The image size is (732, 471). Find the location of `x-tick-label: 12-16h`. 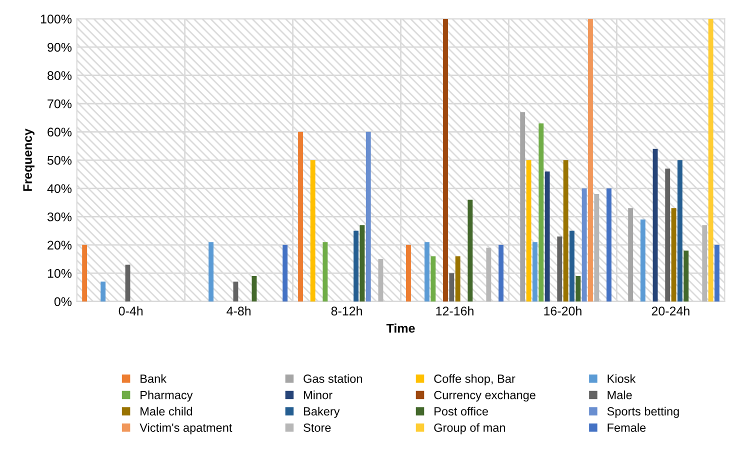

x-tick-label: 12-16h is located at coordinates (455, 311).